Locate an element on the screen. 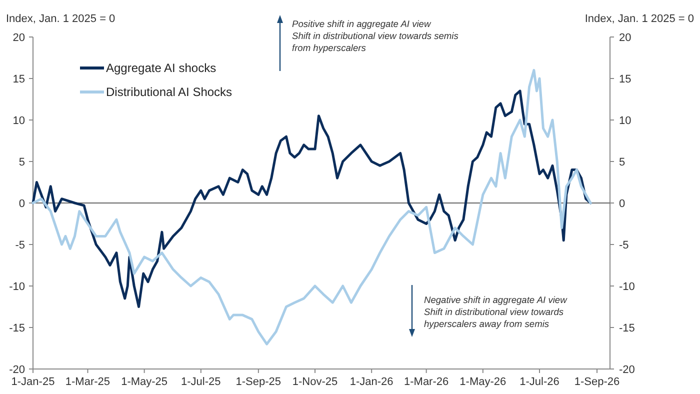 This screenshot has width=700, height=394. legend-label: Aggregate AI shocks is located at coordinates (161, 68).